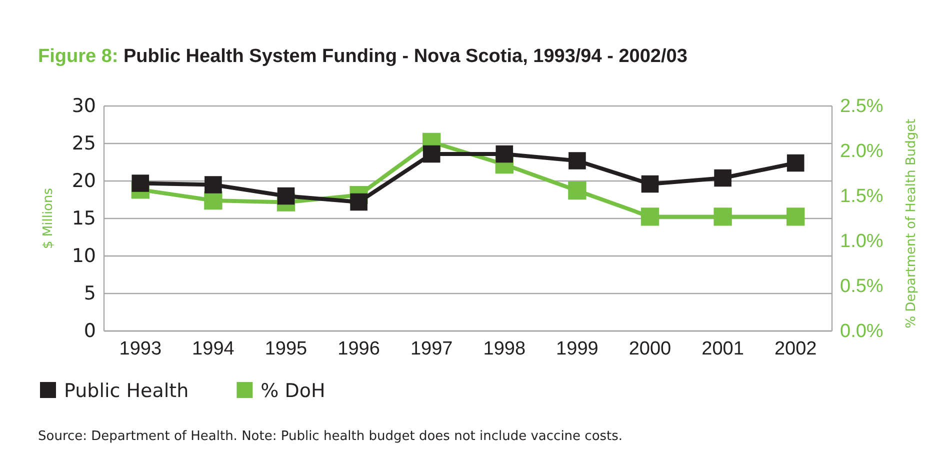 The image size is (930, 461). What do you see at coordinates (293, 391) in the screenshot?
I see `legend-label: % DoH` at bounding box center [293, 391].